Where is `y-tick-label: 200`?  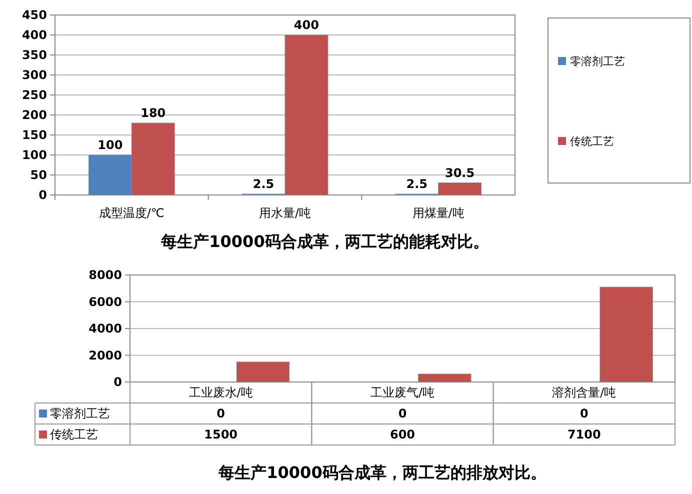 y-tick-label: 200 is located at coordinates (34, 115).